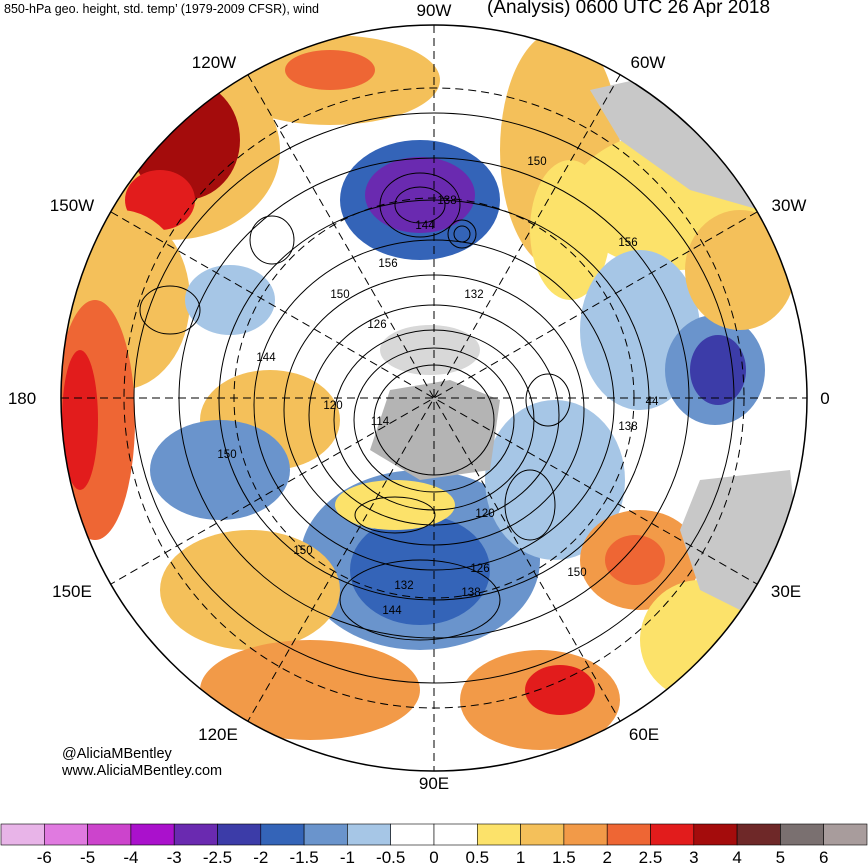  Describe the element at coordinates (564, 856) in the screenshot. I see `colorbar-tick-label: 1.5` at that location.